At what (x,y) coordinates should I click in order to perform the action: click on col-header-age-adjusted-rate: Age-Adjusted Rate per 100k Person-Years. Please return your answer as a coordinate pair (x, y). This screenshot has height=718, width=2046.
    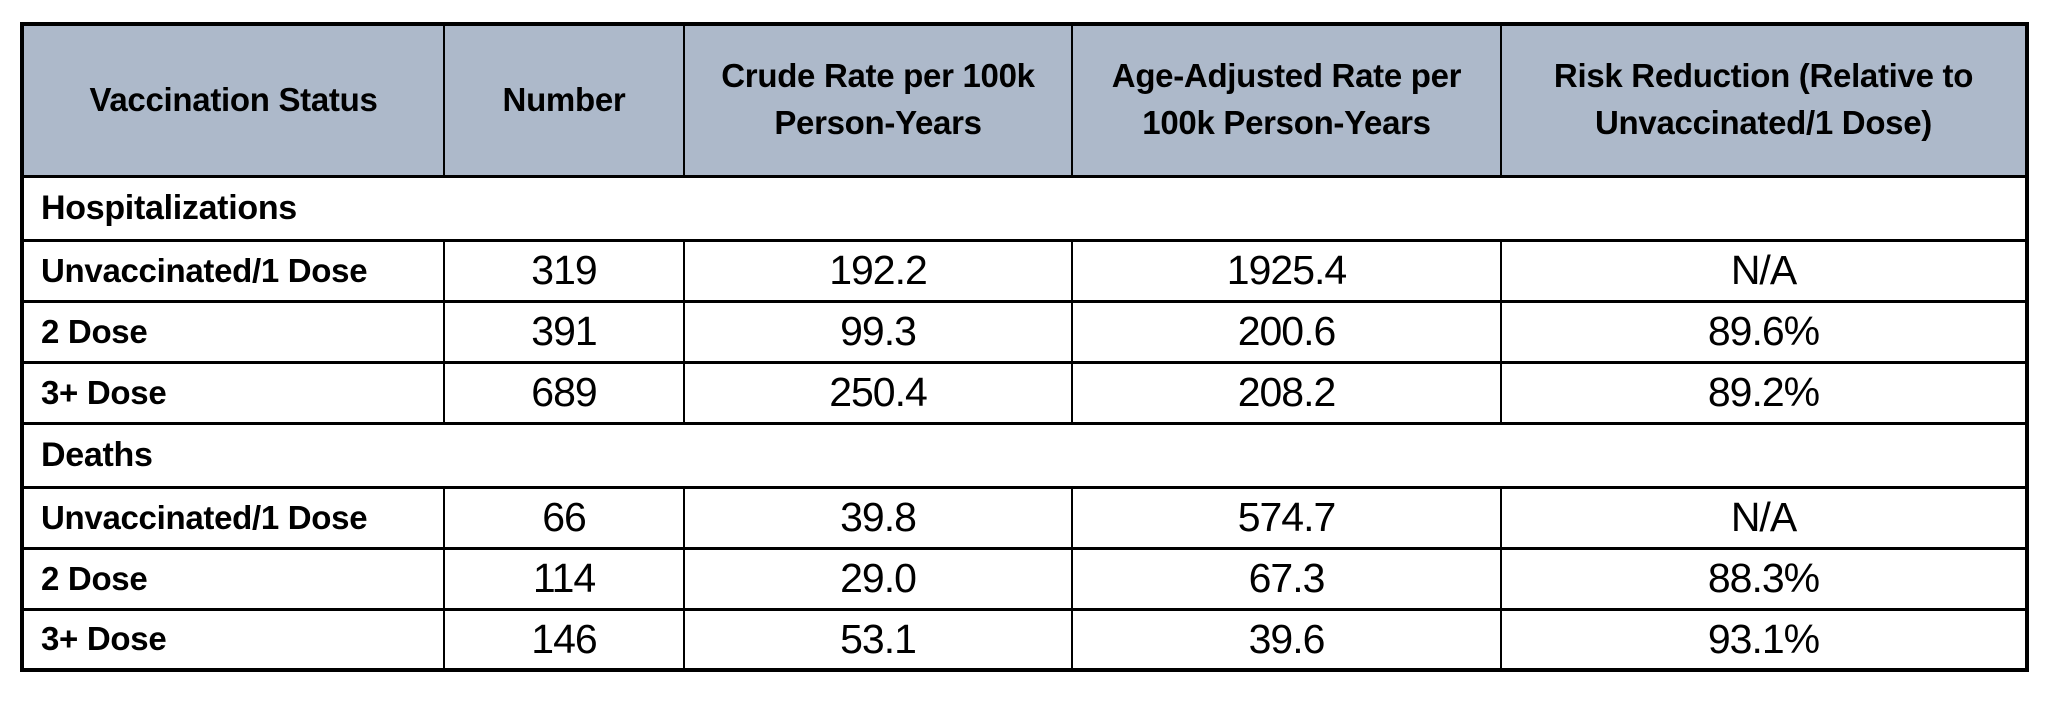
    Looking at the image, I should click on (1286, 100).